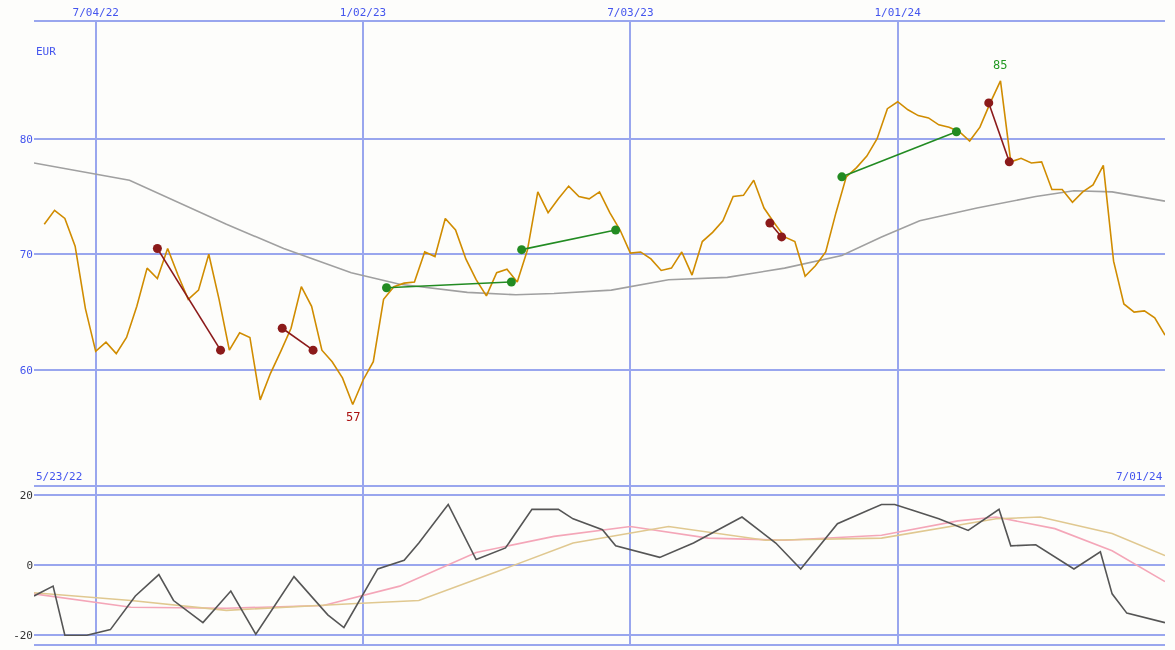 Image resolution: width=1175 pixels, height=650 pixels. Describe the element at coordinates (353, 417) in the screenshot. I see `annotation: 57` at that location.